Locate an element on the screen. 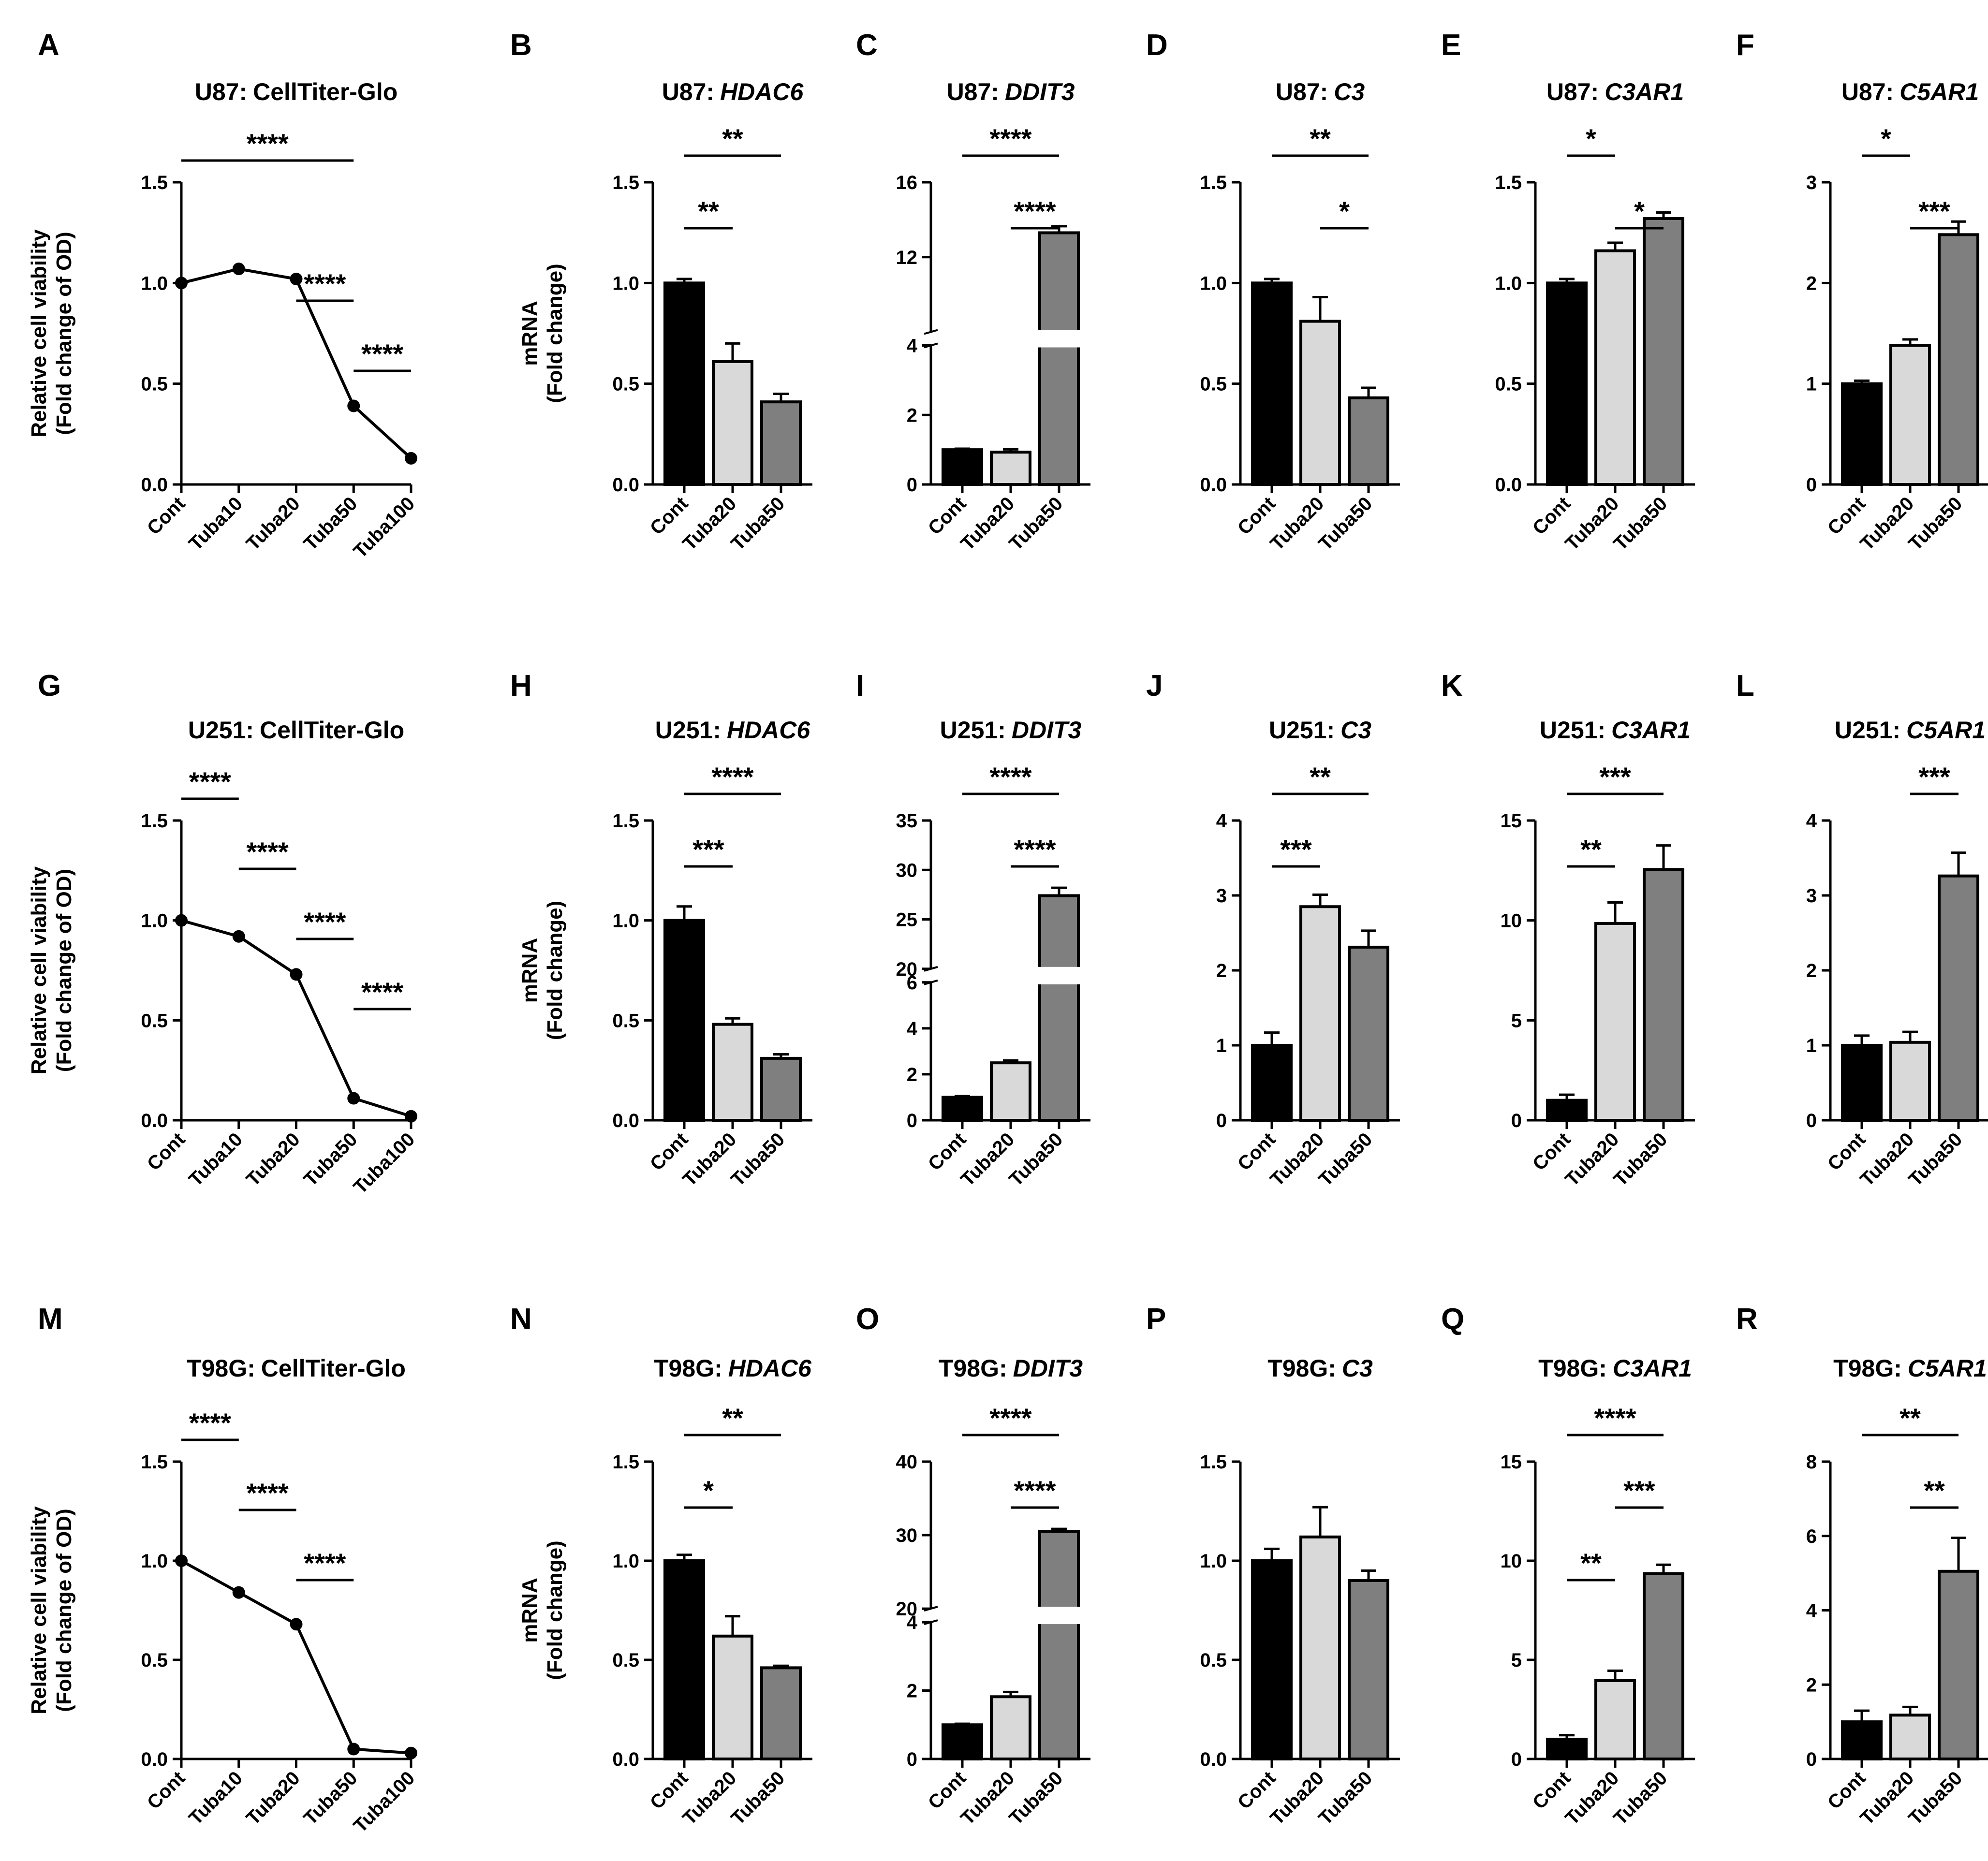  panel-label: A is located at coordinates (48, 45).